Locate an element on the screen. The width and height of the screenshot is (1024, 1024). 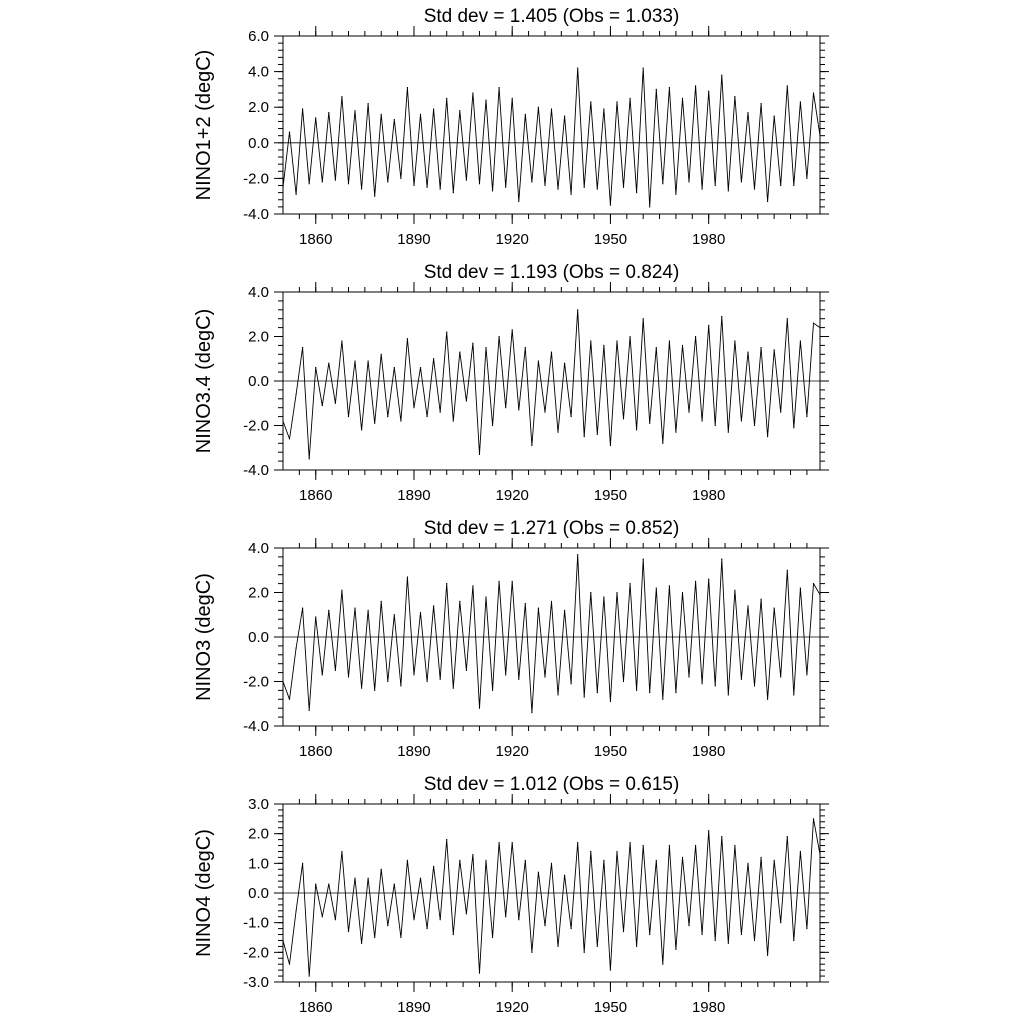
x-tick-label: 1890 is located at coordinates (413, 495).